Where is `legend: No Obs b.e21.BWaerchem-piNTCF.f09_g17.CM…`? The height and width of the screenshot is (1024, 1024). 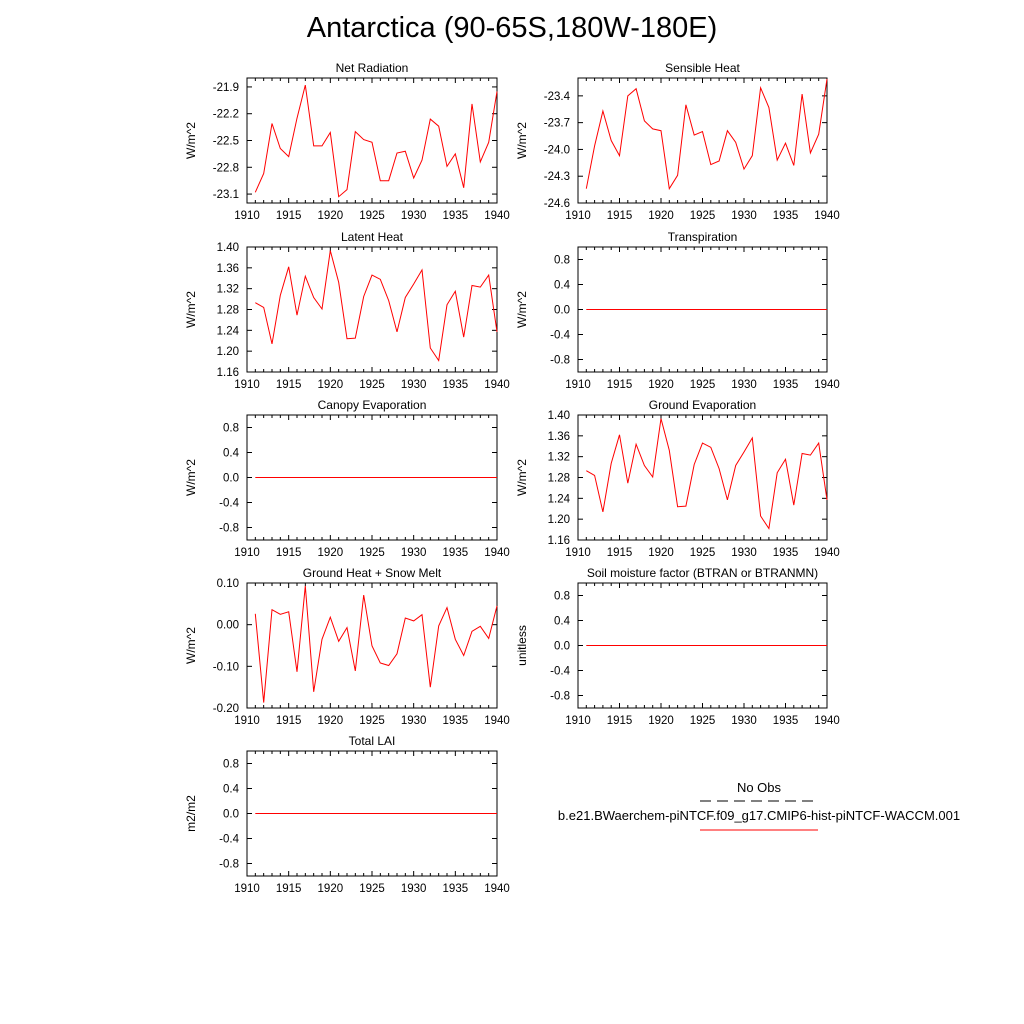
legend: No Obs b.e21.BWaerchem-piNTCF.f09_g17.CM… is located at coordinates (759, 805).